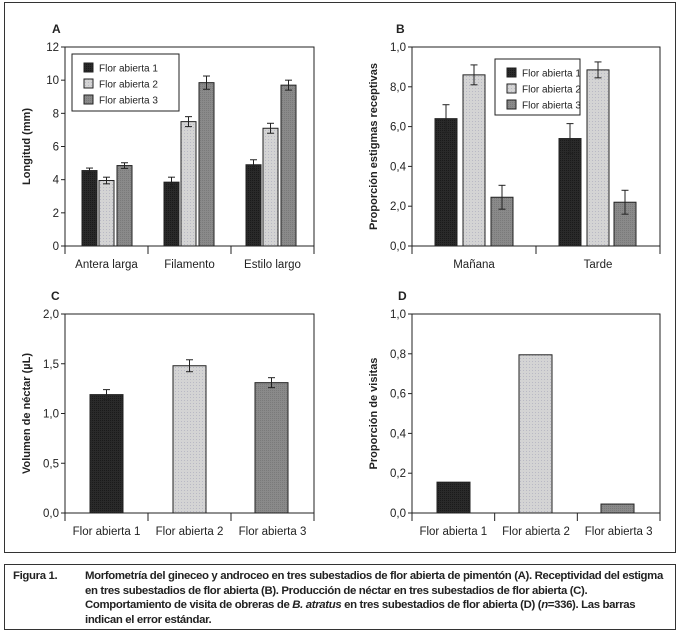 This screenshot has width=682, height=633. What do you see at coordinates (398, 355) in the screenshot?
I see `y-tick-label: 0,8` at bounding box center [398, 355].